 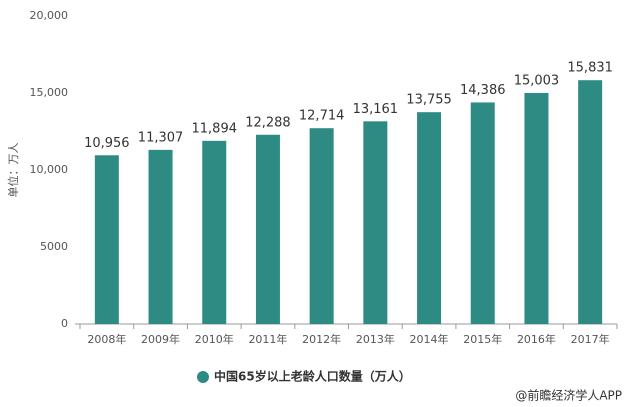 I want to click on x-tick-label: 2010年, so click(x=214, y=339).